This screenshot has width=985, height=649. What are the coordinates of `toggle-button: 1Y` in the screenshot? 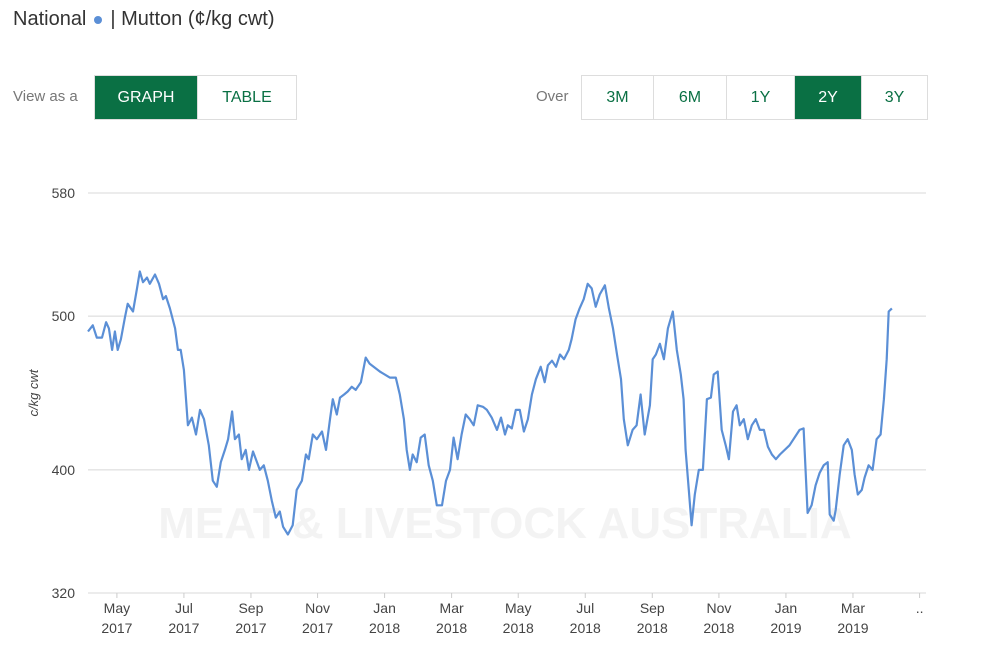 It's located at (761, 97).